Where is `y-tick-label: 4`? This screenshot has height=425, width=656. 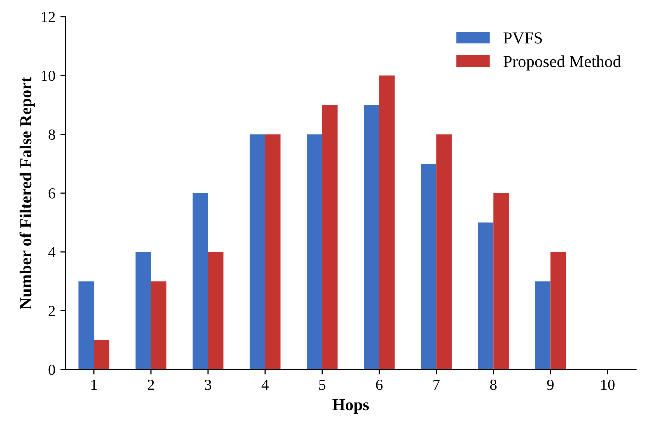 y-tick-label: 4 is located at coordinates (52, 252).